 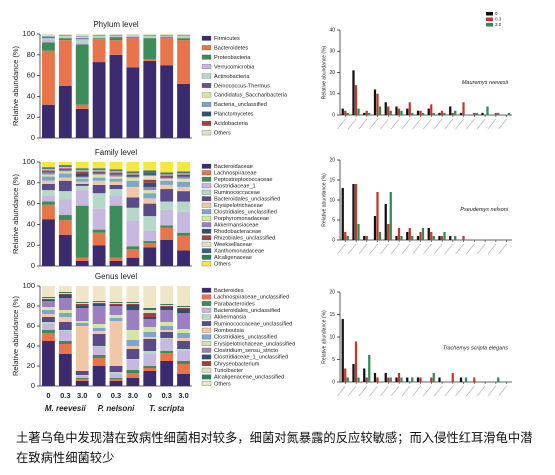 What do you see at coordinates (235, 186) in the screenshot?
I see `legend-label: Clostridiaceae_1` at bounding box center [235, 186].